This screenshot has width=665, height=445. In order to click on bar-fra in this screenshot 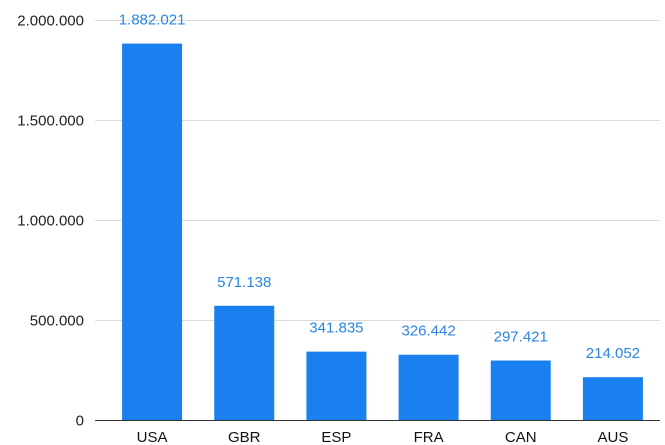, I will do `click(428, 387)`.